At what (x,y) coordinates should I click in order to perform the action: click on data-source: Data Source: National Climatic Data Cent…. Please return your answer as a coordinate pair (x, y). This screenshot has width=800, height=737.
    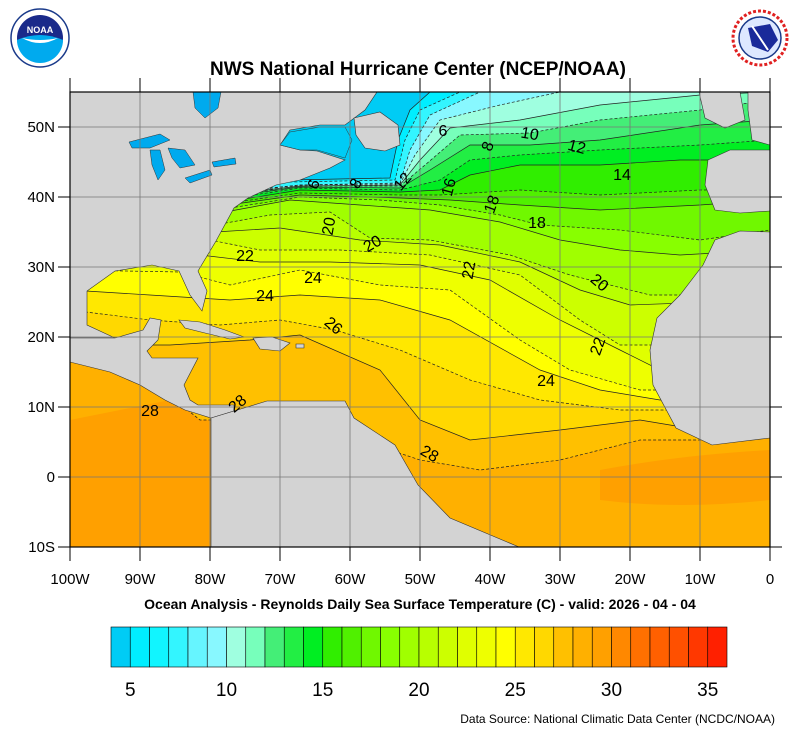
    Looking at the image, I should click on (617, 719).